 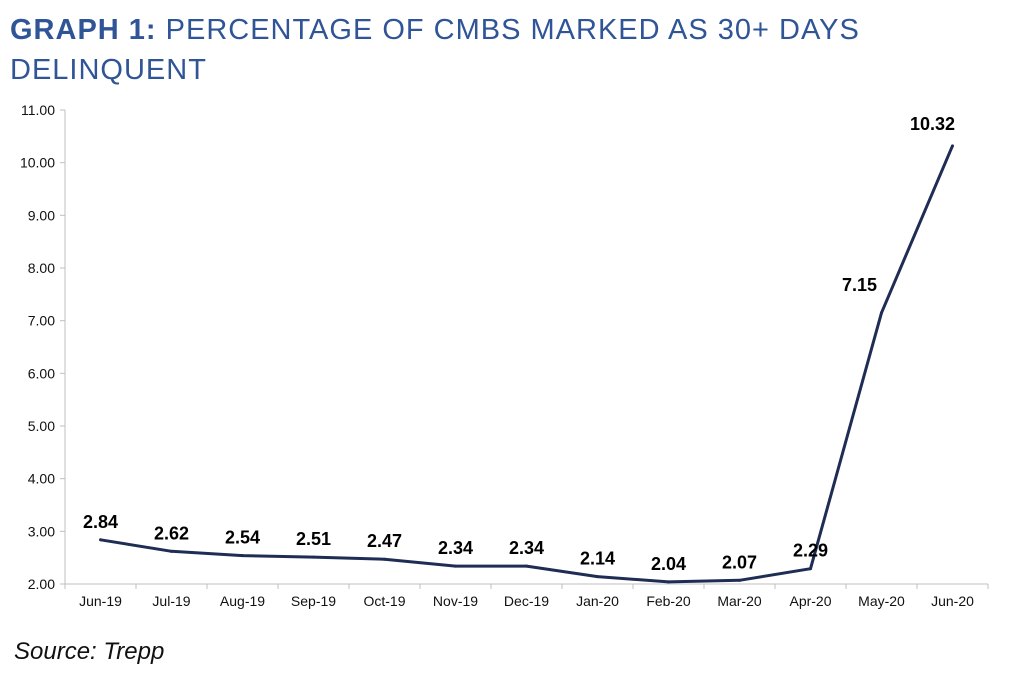 What do you see at coordinates (41, 268) in the screenshot?
I see `y-tick-label: 8.00` at bounding box center [41, 268].